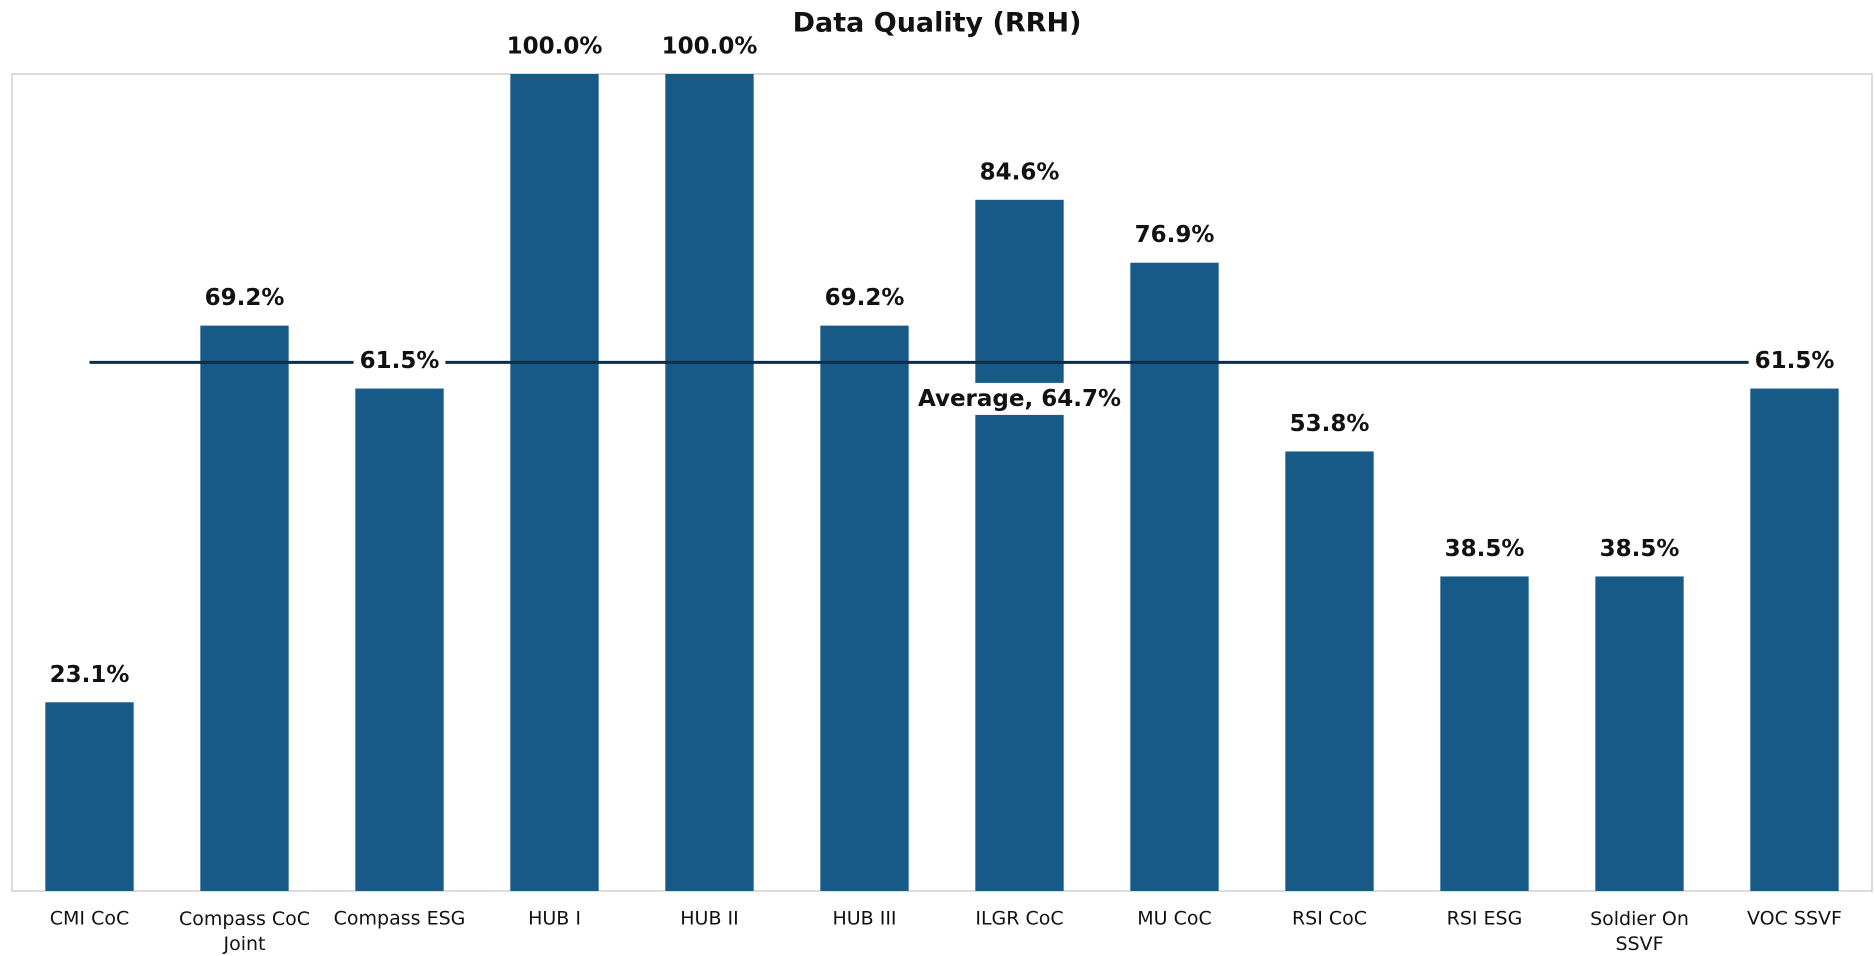 This screenshot has height=956, width=1875. Describe the element at coordinates (554, 919) in the screenshot. I see `x-tick-label: HUB I` at that location.